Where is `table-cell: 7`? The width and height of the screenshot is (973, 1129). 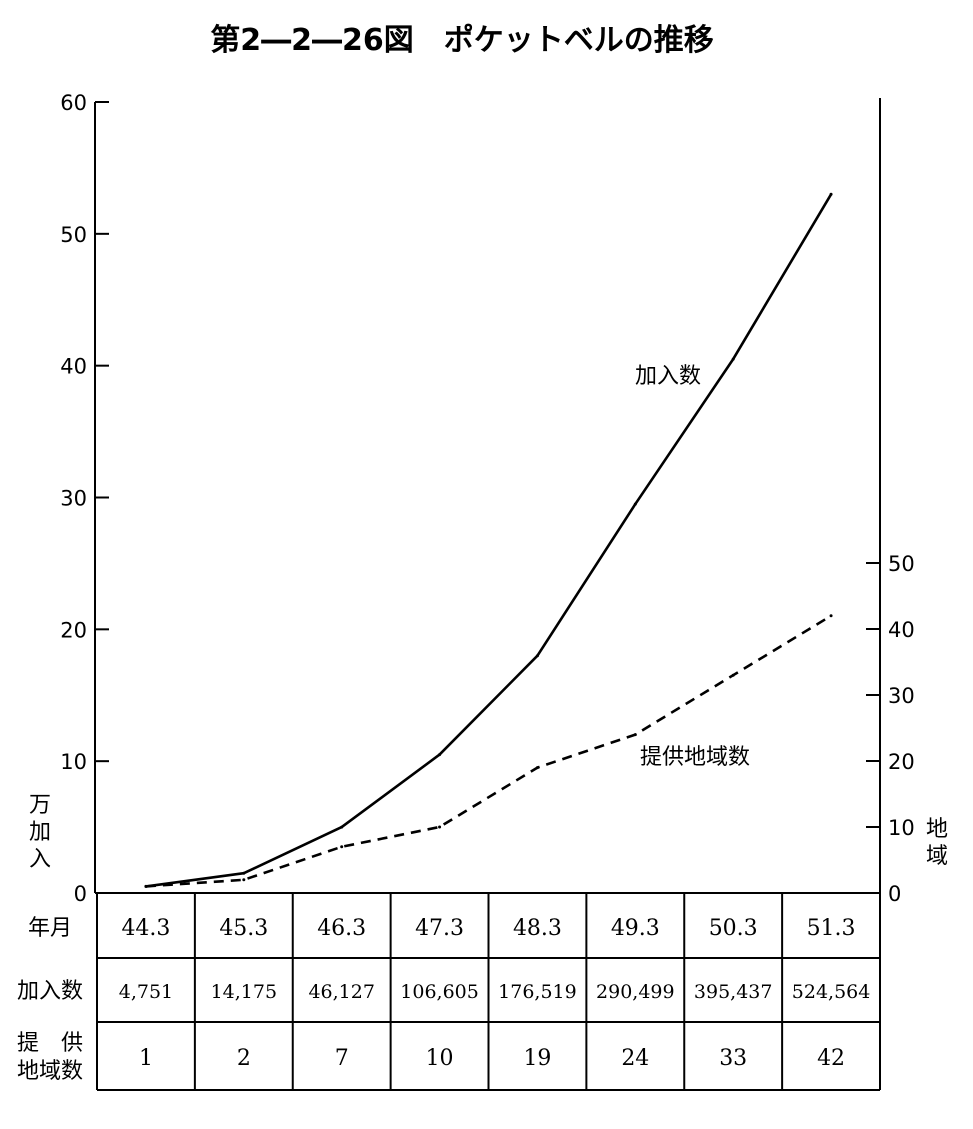 table-cell: 7 is located at coordinates (342, 1058).